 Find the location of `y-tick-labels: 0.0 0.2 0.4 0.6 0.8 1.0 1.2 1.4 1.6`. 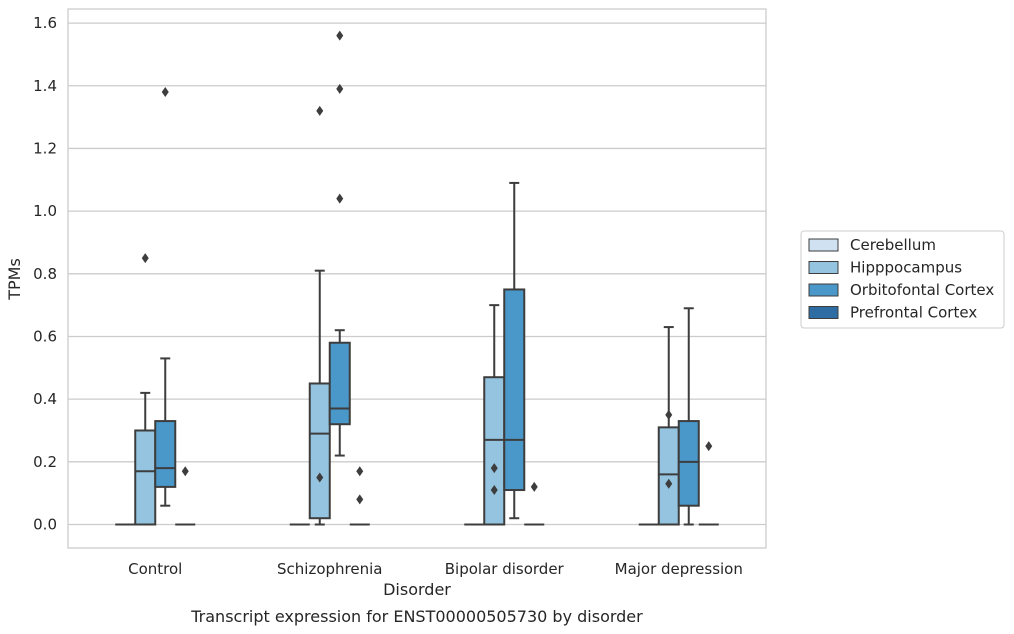

y-tick-labels: 0.0 0.2 0.4 0.6 0.8 1.0 1.2 1.4 1.6 is located at coordinates (45, 273).